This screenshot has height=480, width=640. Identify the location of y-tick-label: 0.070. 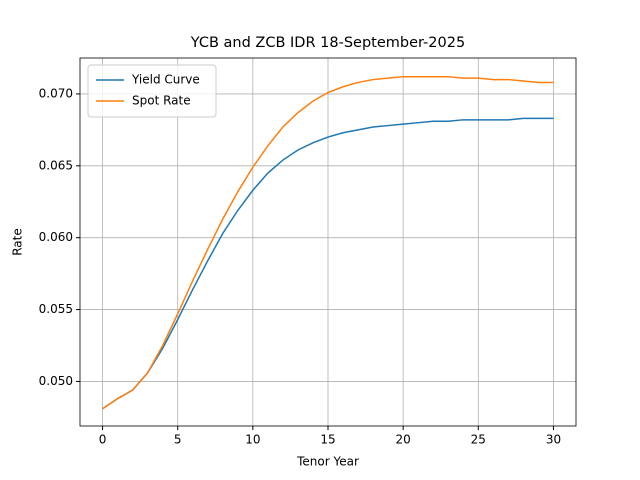
(56, 93).